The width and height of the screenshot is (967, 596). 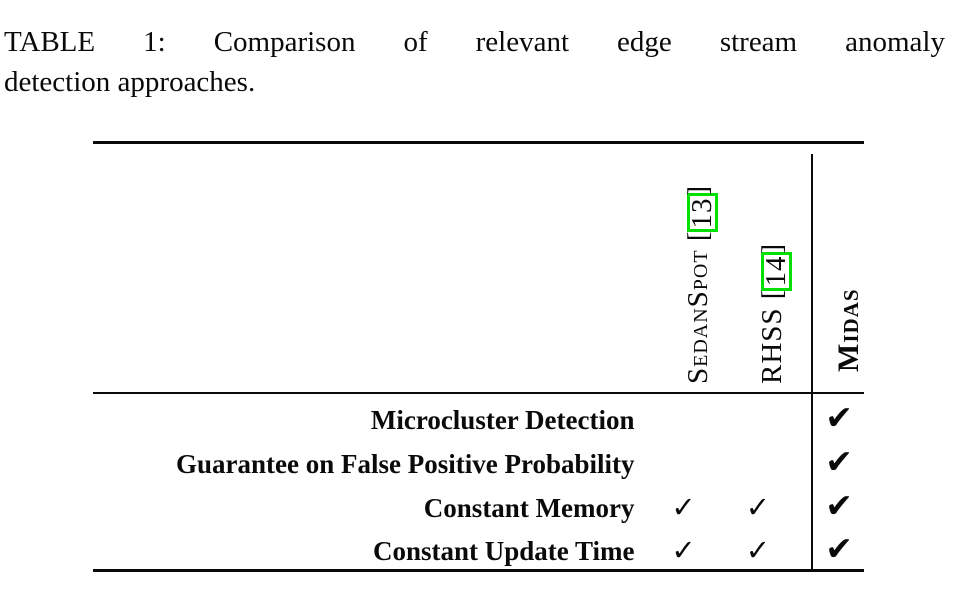 I want to click on midas-column-separator, so click(x=812, y=361).